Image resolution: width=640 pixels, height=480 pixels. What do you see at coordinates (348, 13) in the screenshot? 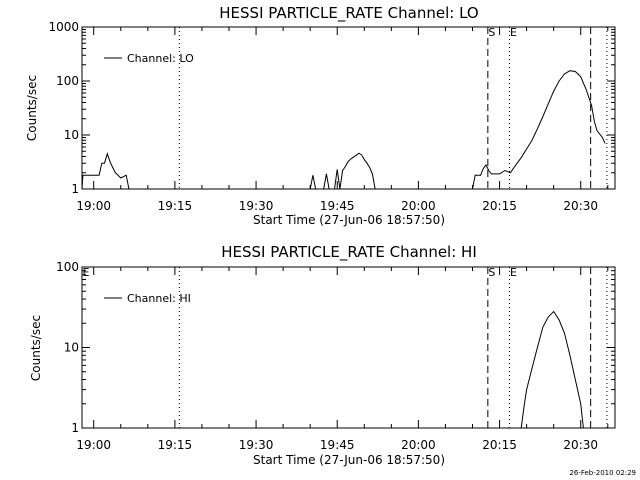
I see `chart-title: HESSI PARTICLE_RATE Channel: LO` at bounding box center [348, 13].